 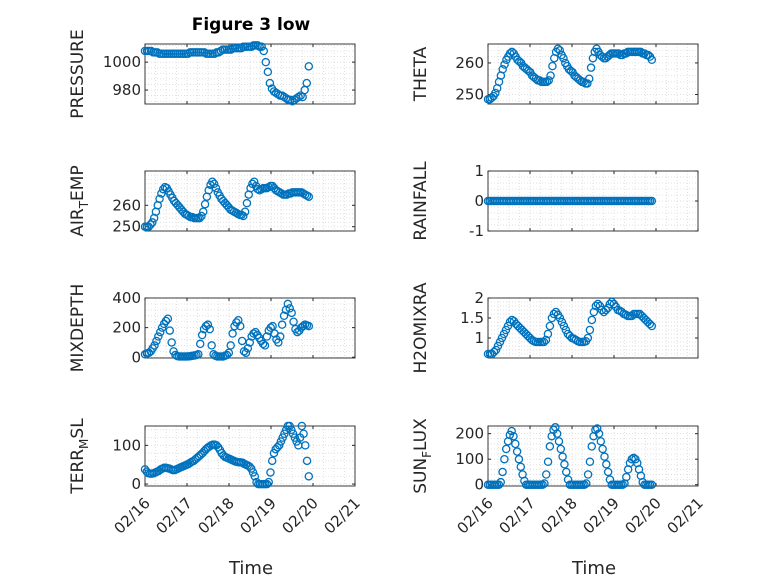 I want to click on theta-ytick-label: 250, so click(x=469, y=95).